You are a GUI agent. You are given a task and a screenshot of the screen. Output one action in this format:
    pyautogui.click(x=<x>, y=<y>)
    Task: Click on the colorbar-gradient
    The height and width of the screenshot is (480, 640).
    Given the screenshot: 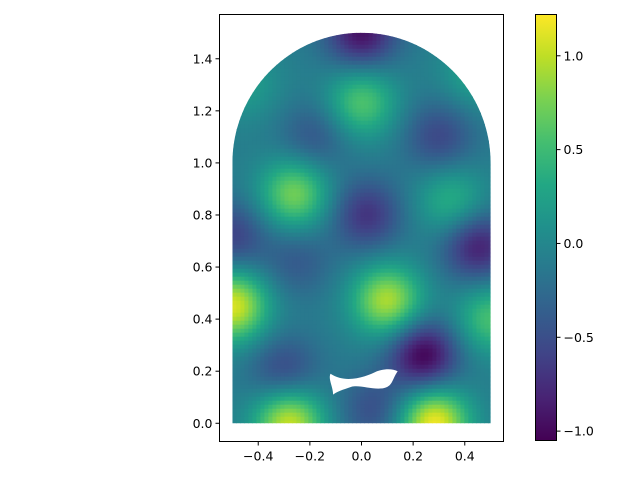 What is the action you would take?
    pyautogui.click(x=546, y=227)
    